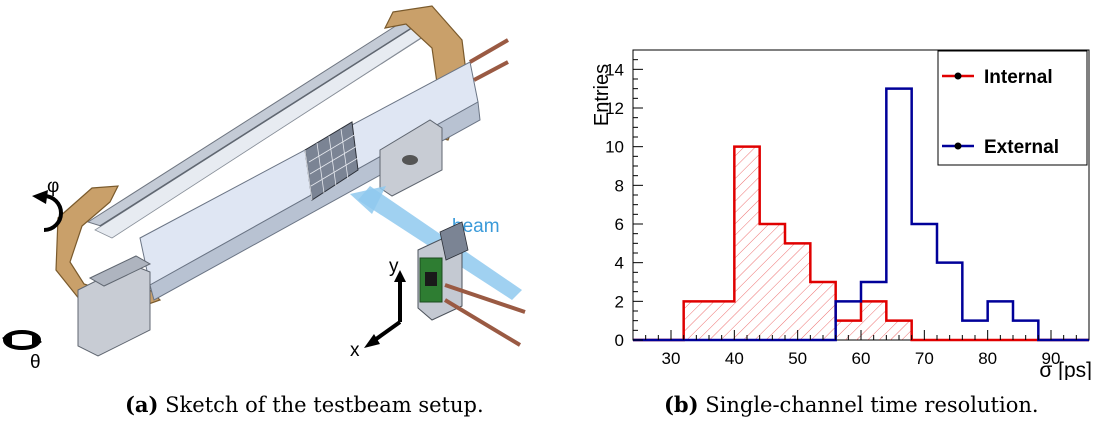 The image size is (1094, 432). Describe the element at coordinates (619, 301) in the screenshot. I see `y-tick-label: 2` at that location.